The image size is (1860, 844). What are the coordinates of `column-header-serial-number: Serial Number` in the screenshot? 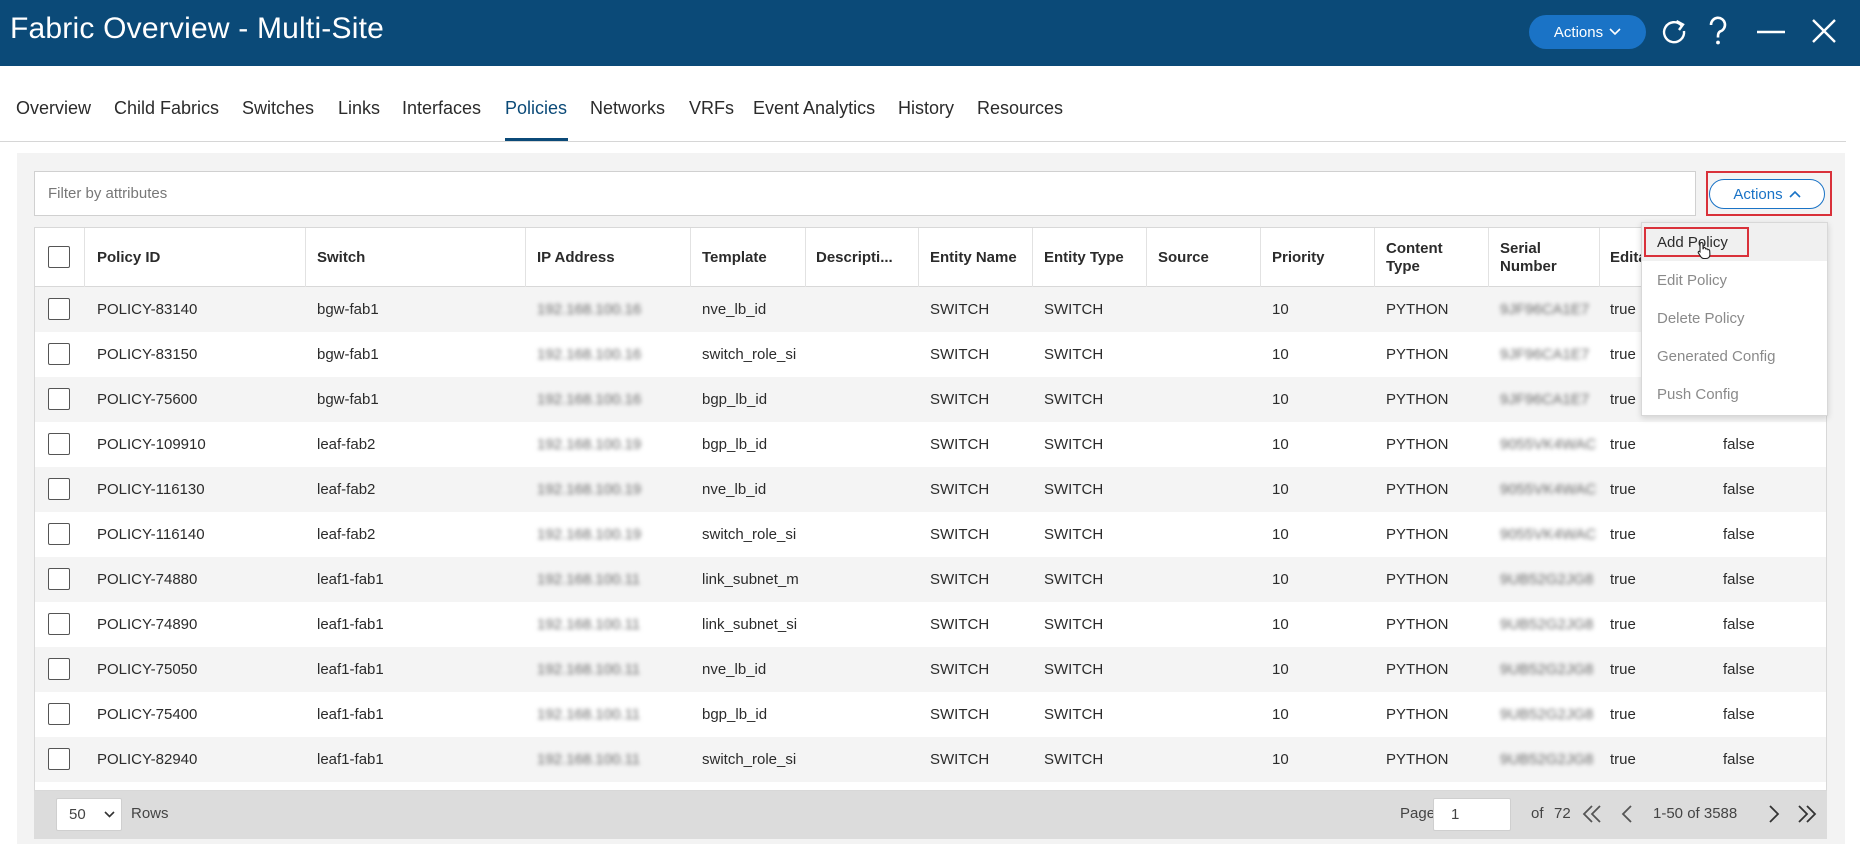 It's located at (1528, 257).